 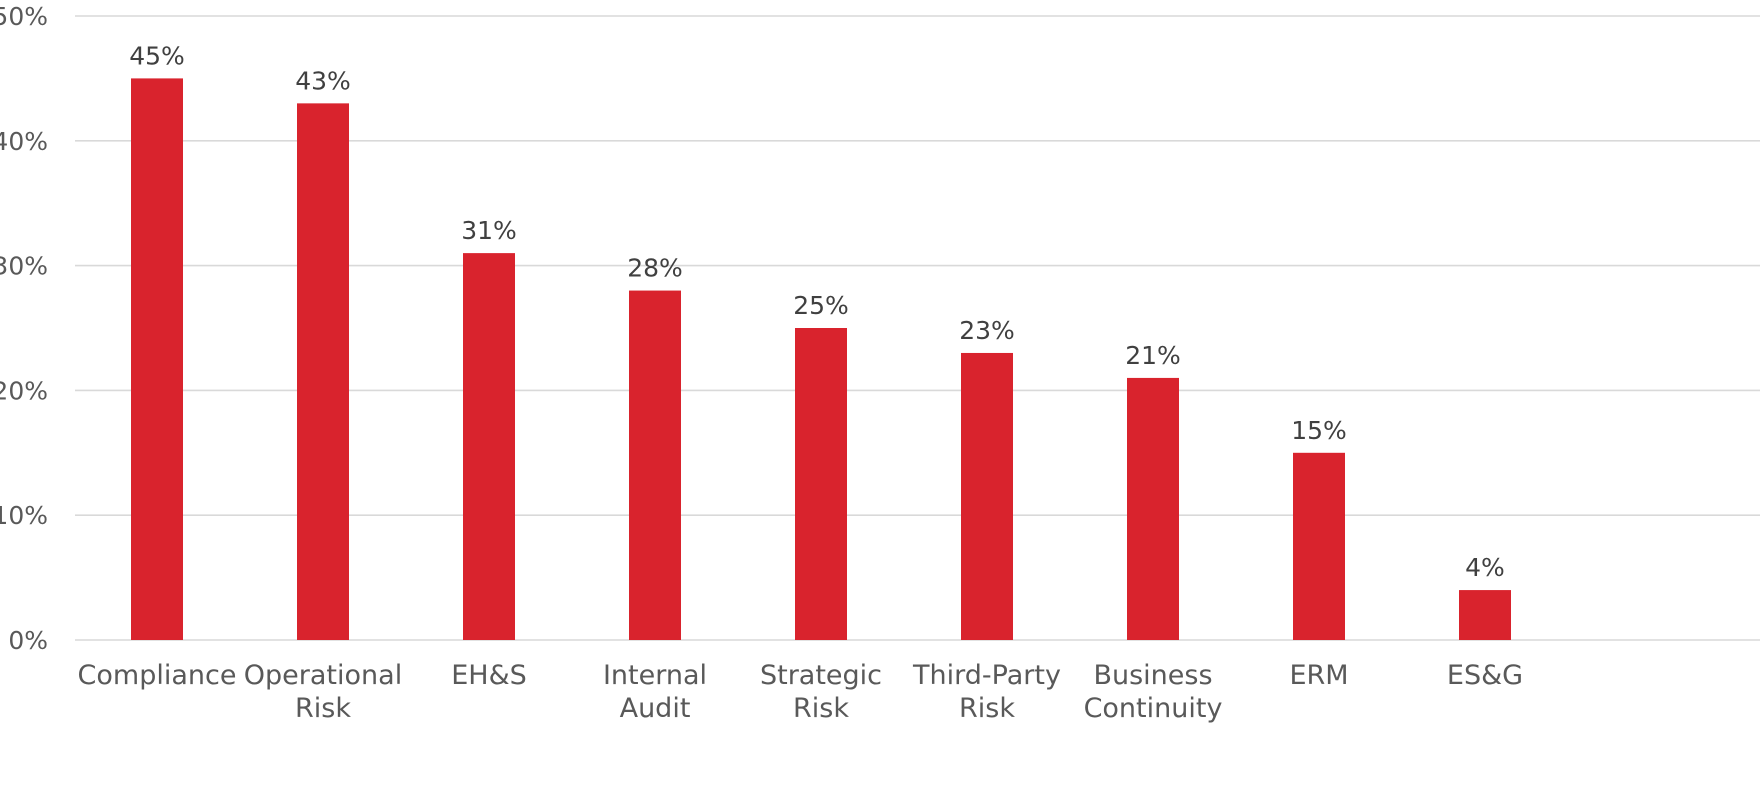 What do you see at coordinates (489, 675) in the screenshot?
I see `category-label: EH&S` at bounding box center [489, 675].